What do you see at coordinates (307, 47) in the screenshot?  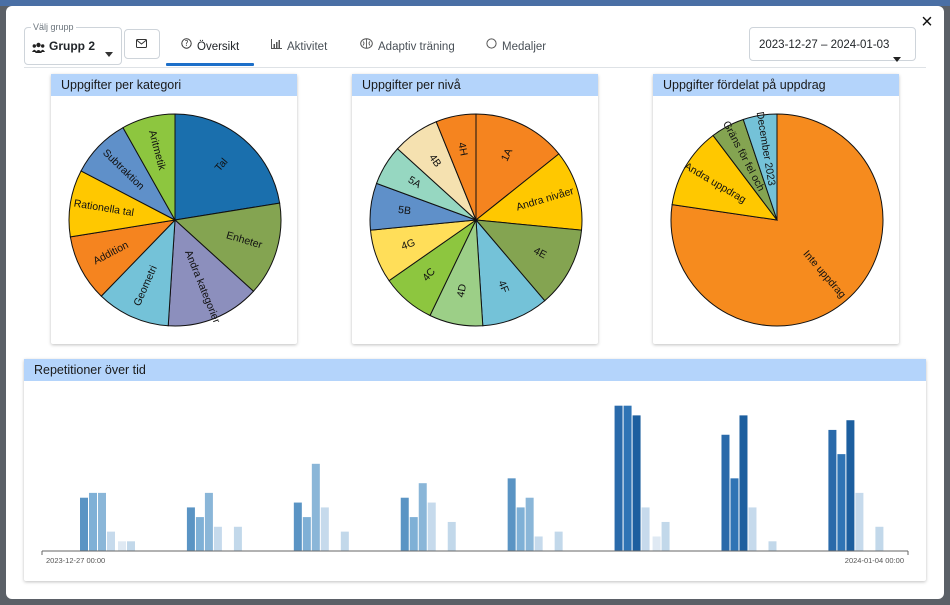 I see `tab-label: Aktivitet` at bounding box center [307, 47].